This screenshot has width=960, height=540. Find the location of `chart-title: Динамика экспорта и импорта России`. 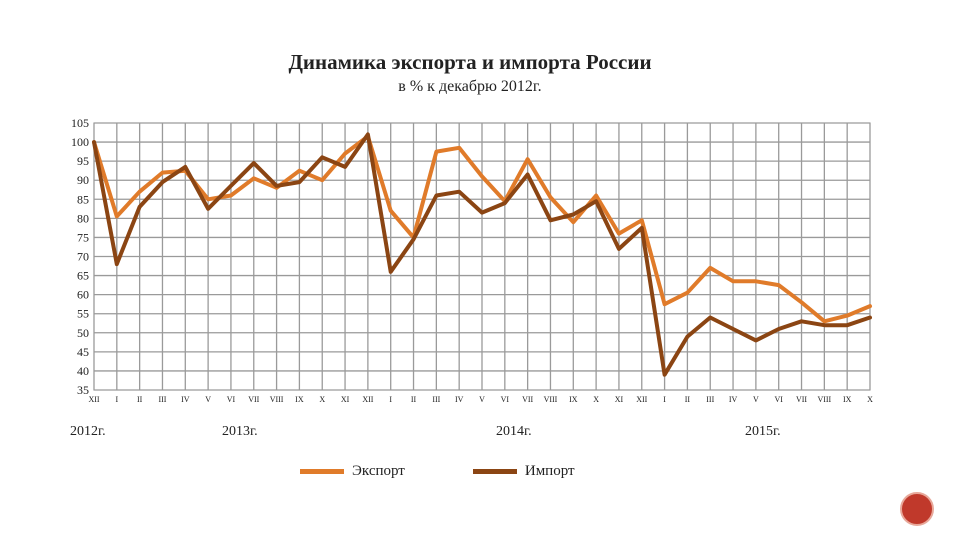

chart-title: Динамика экспорта и импорта России is located at coordinates (470, 62).